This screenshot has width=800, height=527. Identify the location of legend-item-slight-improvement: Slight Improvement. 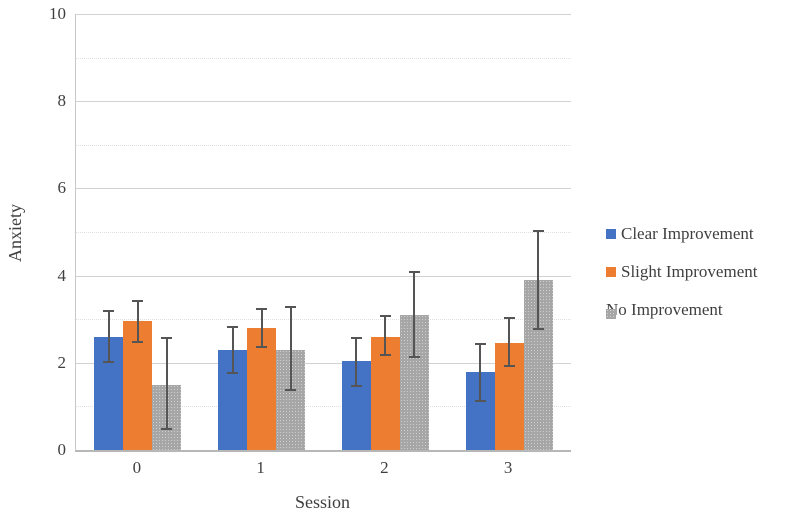
(681, 271).